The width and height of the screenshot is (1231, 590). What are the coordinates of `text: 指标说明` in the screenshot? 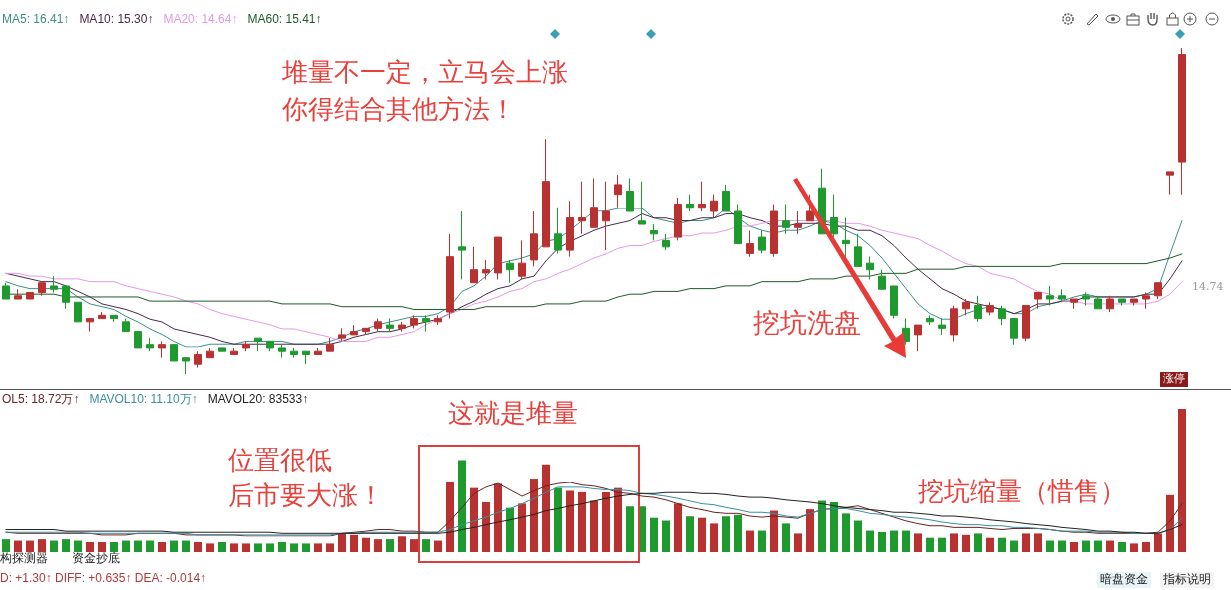 It's located at (1187, 580).